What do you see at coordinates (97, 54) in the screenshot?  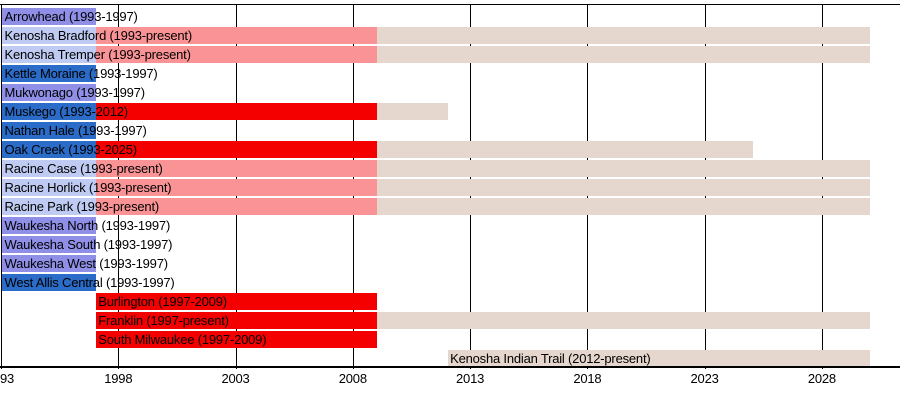 I see `row-label: Kenosha Tremper (1993-present)` at bounding box center [97, 54].